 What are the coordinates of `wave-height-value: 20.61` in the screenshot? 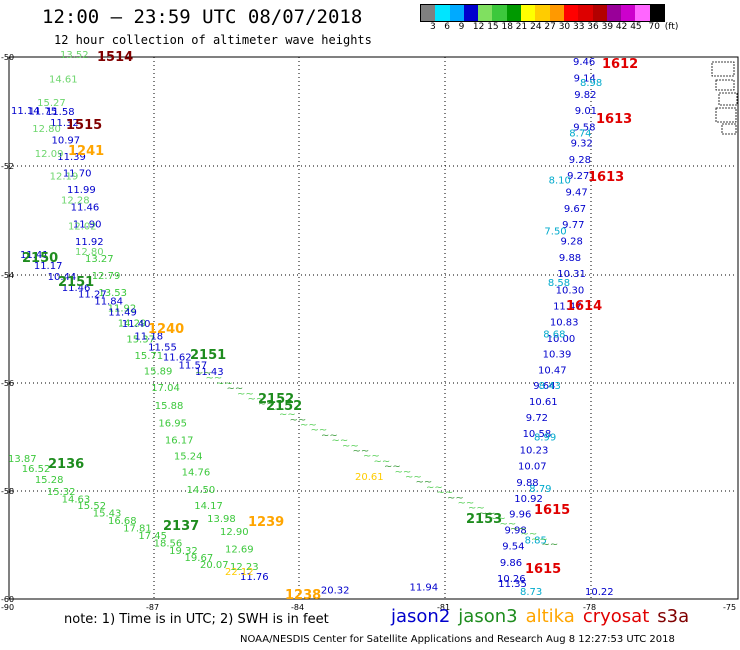 It's located at (369, 477).